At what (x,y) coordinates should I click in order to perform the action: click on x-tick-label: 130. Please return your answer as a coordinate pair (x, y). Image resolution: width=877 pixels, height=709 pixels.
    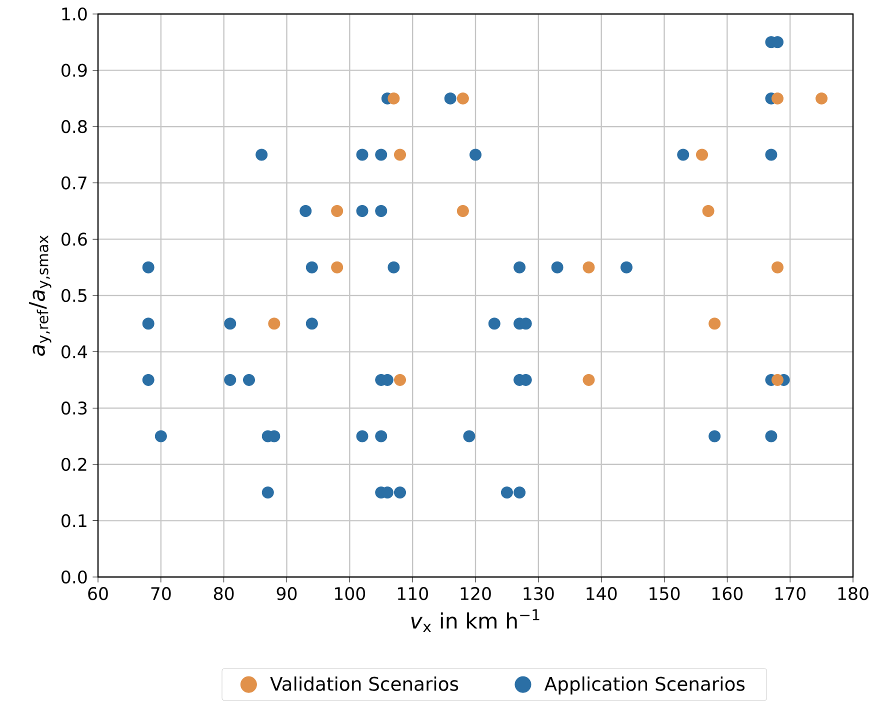
    Looking at the image, I should click on (539, 593).